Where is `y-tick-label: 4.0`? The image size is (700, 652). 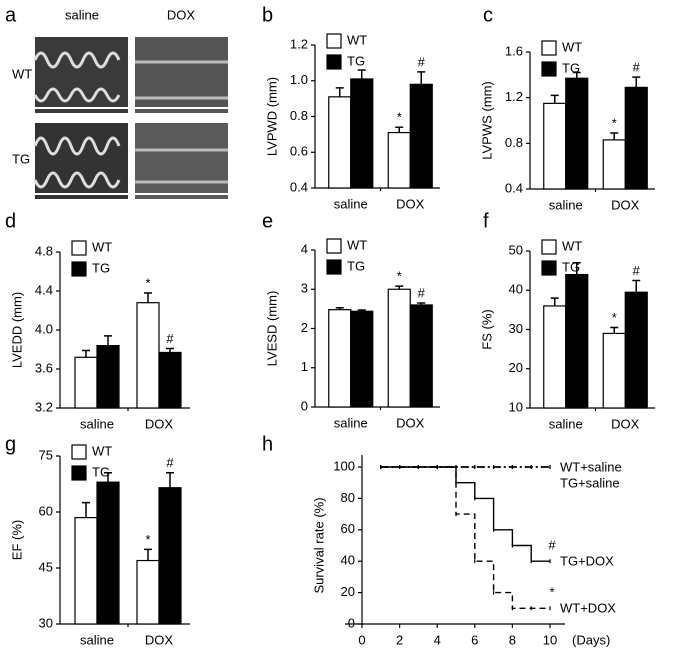 y-tick-label: 4.0 is located at coordinates (44, 328).